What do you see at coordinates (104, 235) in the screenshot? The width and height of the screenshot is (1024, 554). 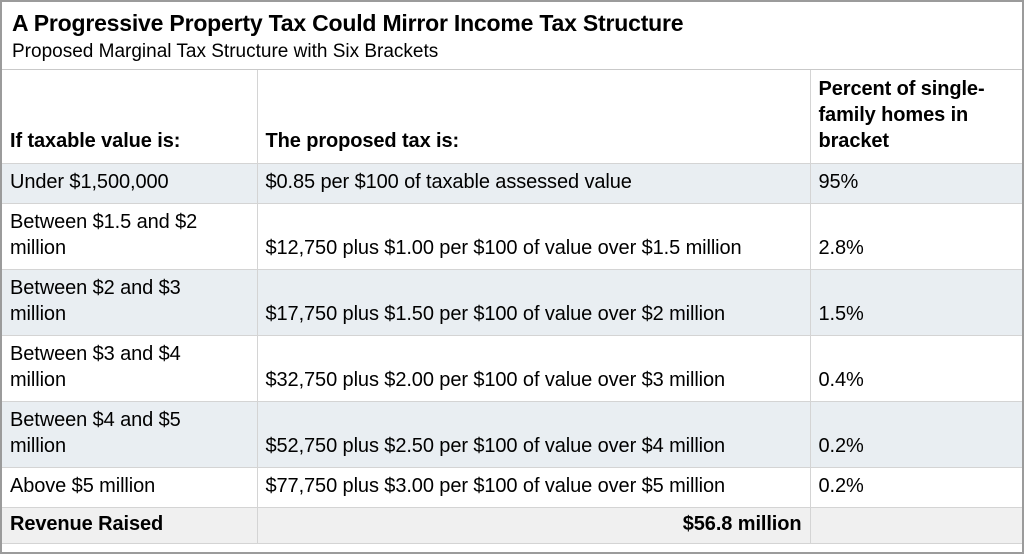 I see `cell-taxable-value-text: Between $1.5 and $2 million` at bounding box center [104, 235].